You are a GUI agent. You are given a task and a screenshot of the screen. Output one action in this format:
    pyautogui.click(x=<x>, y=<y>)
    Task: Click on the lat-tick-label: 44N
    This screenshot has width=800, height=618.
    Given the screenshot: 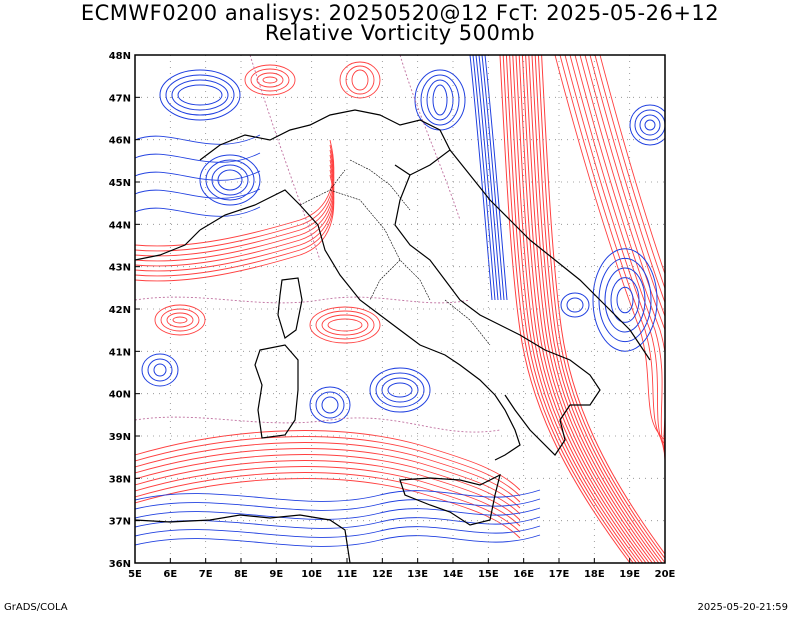 What is the action you would take?
    pyautogui.click(x=120, y=225)
    